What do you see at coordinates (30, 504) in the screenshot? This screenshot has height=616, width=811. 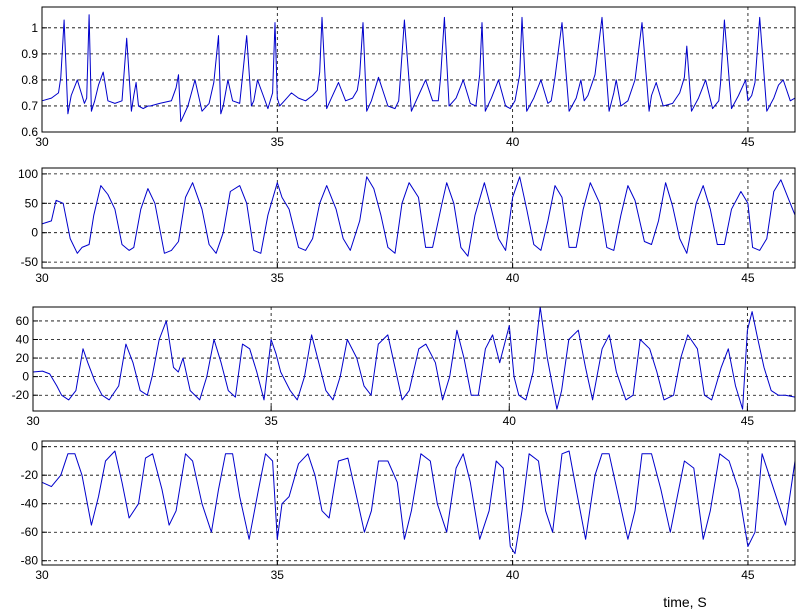 I see `panel-4-ytick-label-2: -40` at bounding box center [30, 504].